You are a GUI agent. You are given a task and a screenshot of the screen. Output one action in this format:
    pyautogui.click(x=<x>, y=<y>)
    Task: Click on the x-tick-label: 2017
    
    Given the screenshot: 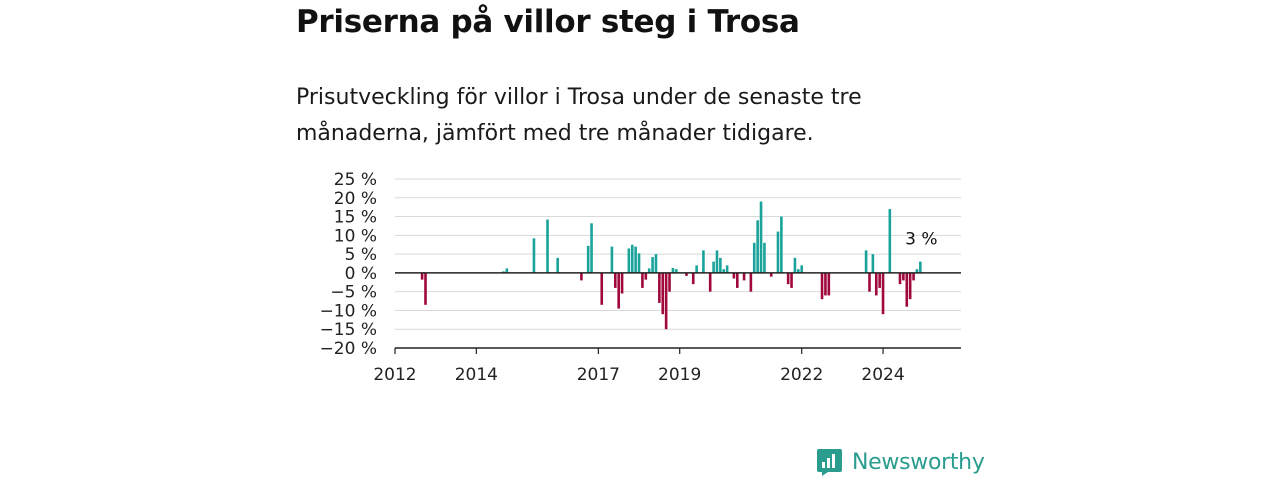 What is the action you would take?
    pyautogui.click(x=598, y=375)
    